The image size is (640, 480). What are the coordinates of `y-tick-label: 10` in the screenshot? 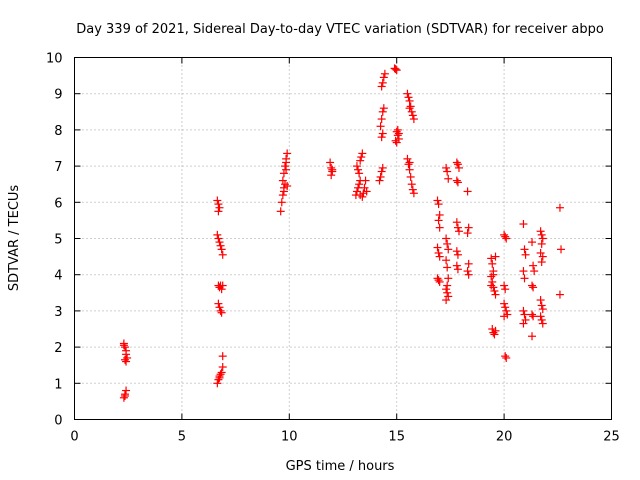 It's located at (54, 59).